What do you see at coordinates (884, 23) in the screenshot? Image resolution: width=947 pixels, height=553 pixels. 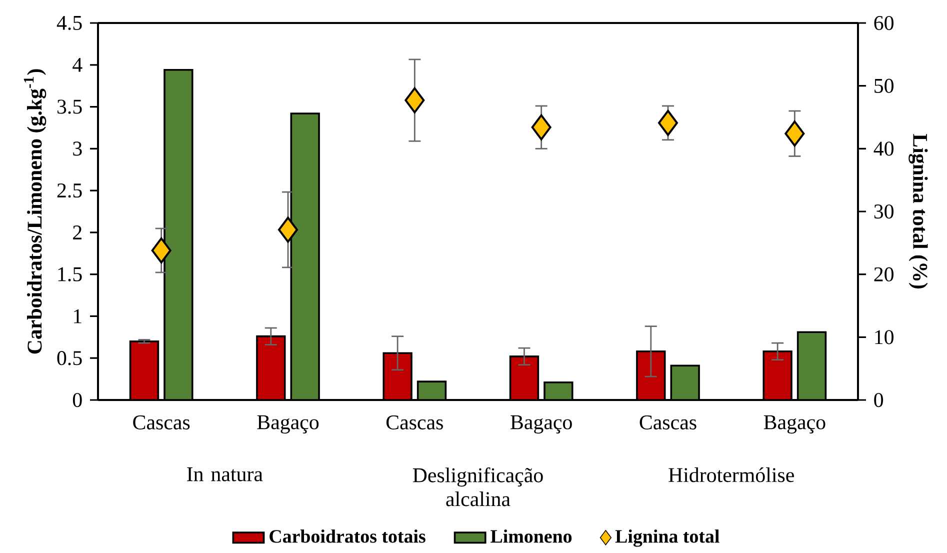 I see `y2-tick-label: 60` at bounding box center [884, 23].